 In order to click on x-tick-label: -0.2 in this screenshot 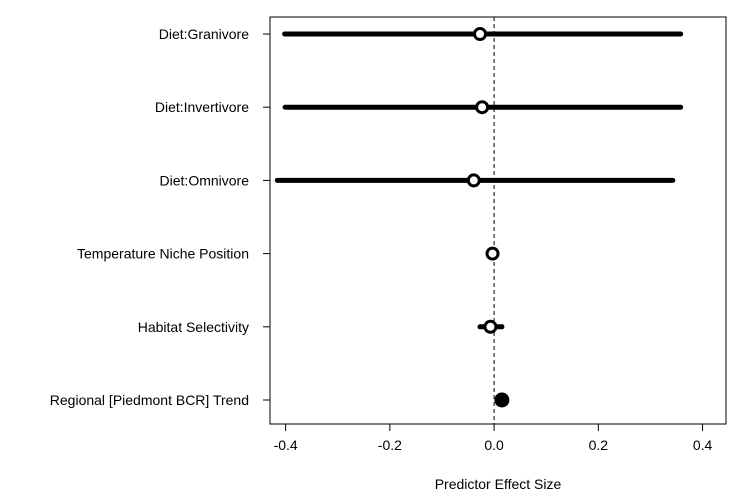, I will do `click(390, 445)`.